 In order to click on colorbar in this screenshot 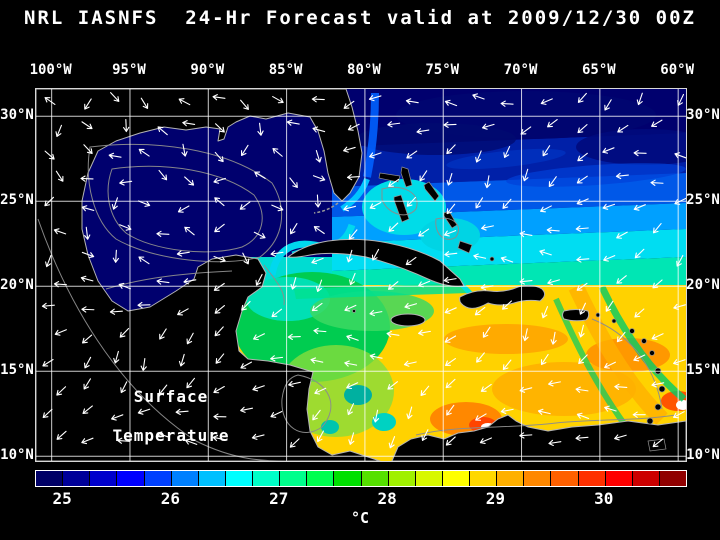, I will do `click(361, 478)`.